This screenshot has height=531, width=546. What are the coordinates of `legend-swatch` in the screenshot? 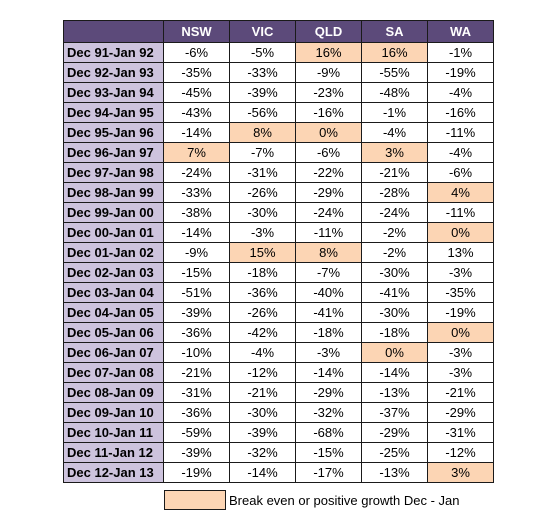 It's located at (195, 500).